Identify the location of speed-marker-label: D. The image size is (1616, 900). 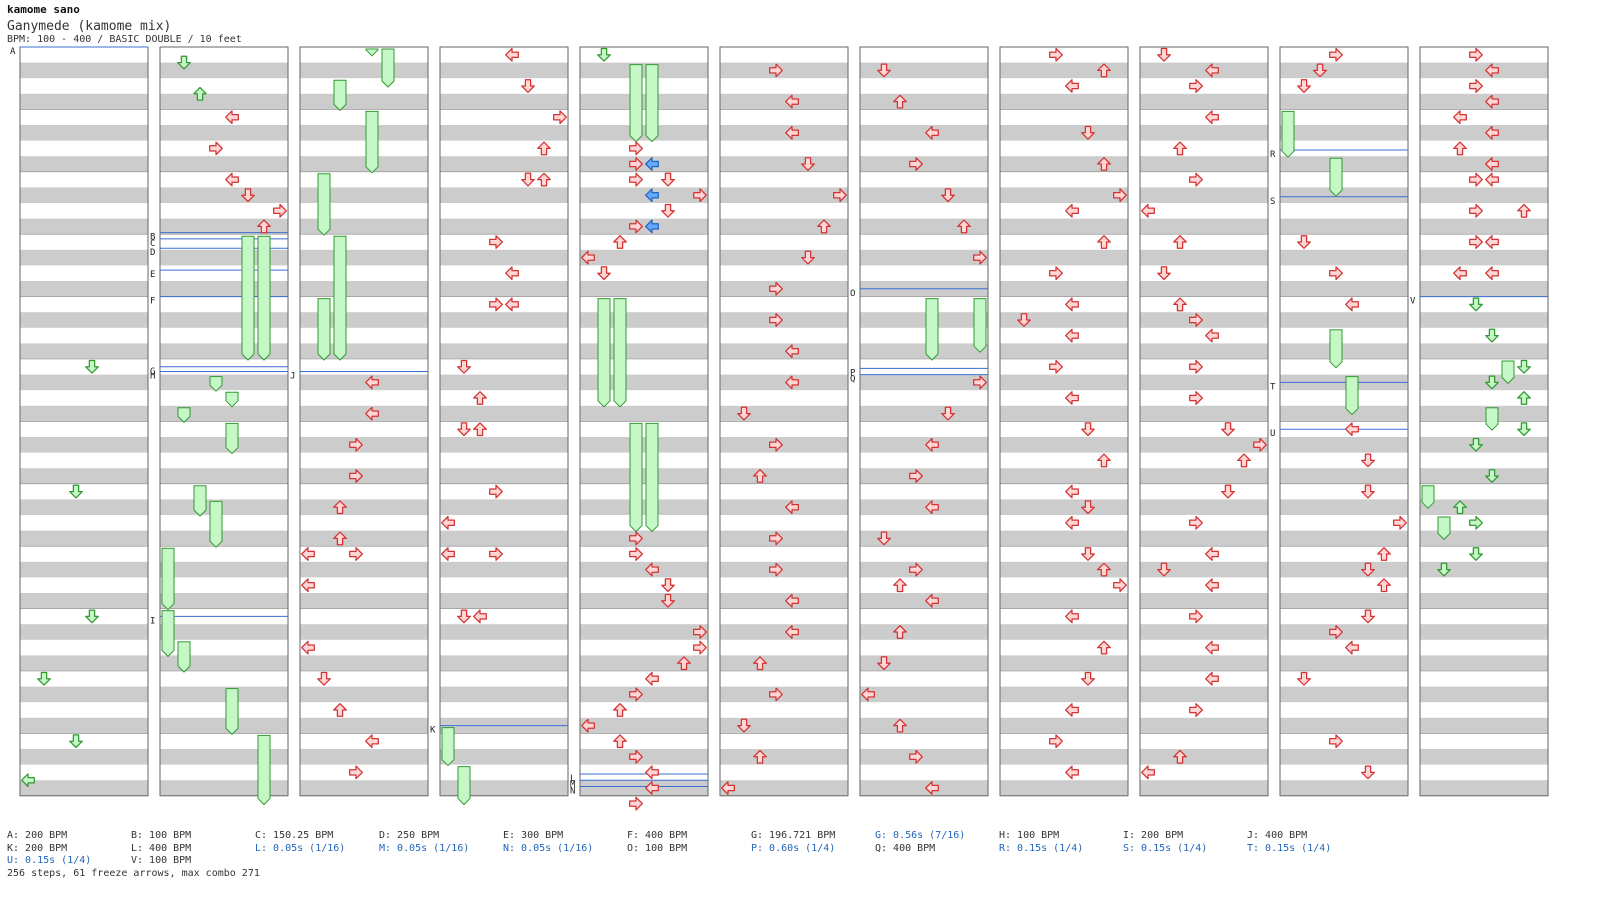
(152, 253).